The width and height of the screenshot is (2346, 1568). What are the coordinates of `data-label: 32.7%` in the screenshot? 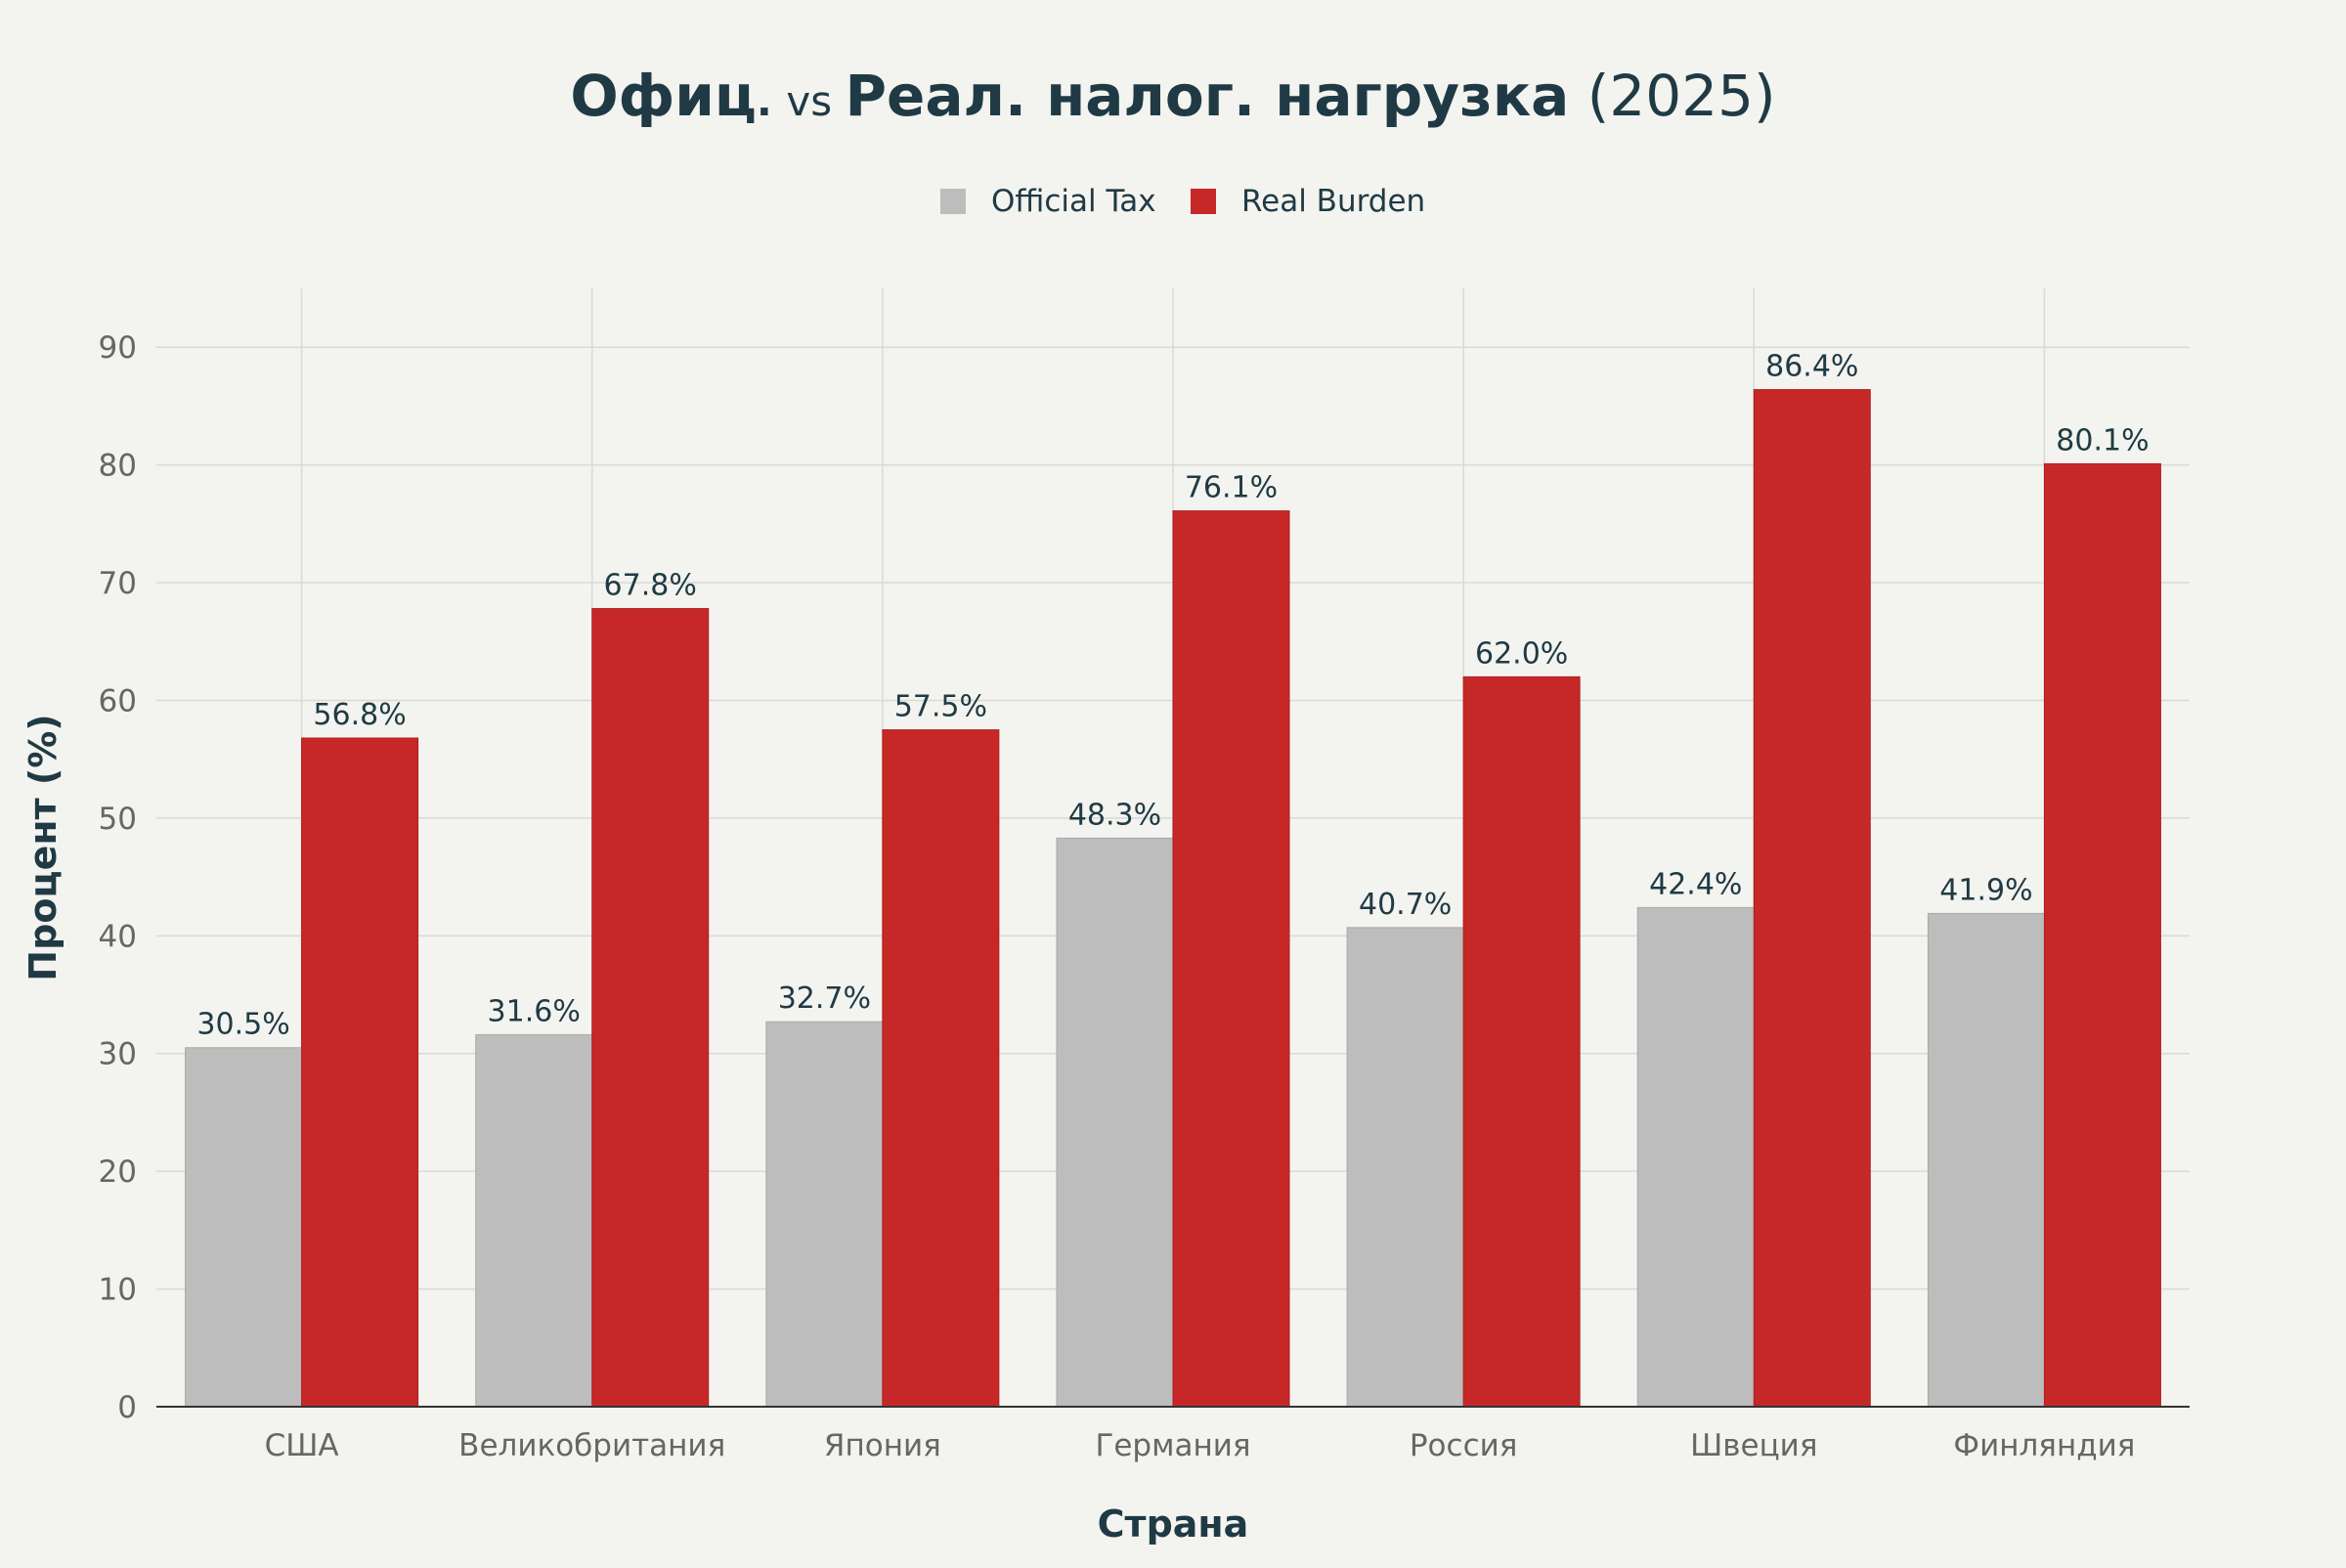 It's located at (825, 998).